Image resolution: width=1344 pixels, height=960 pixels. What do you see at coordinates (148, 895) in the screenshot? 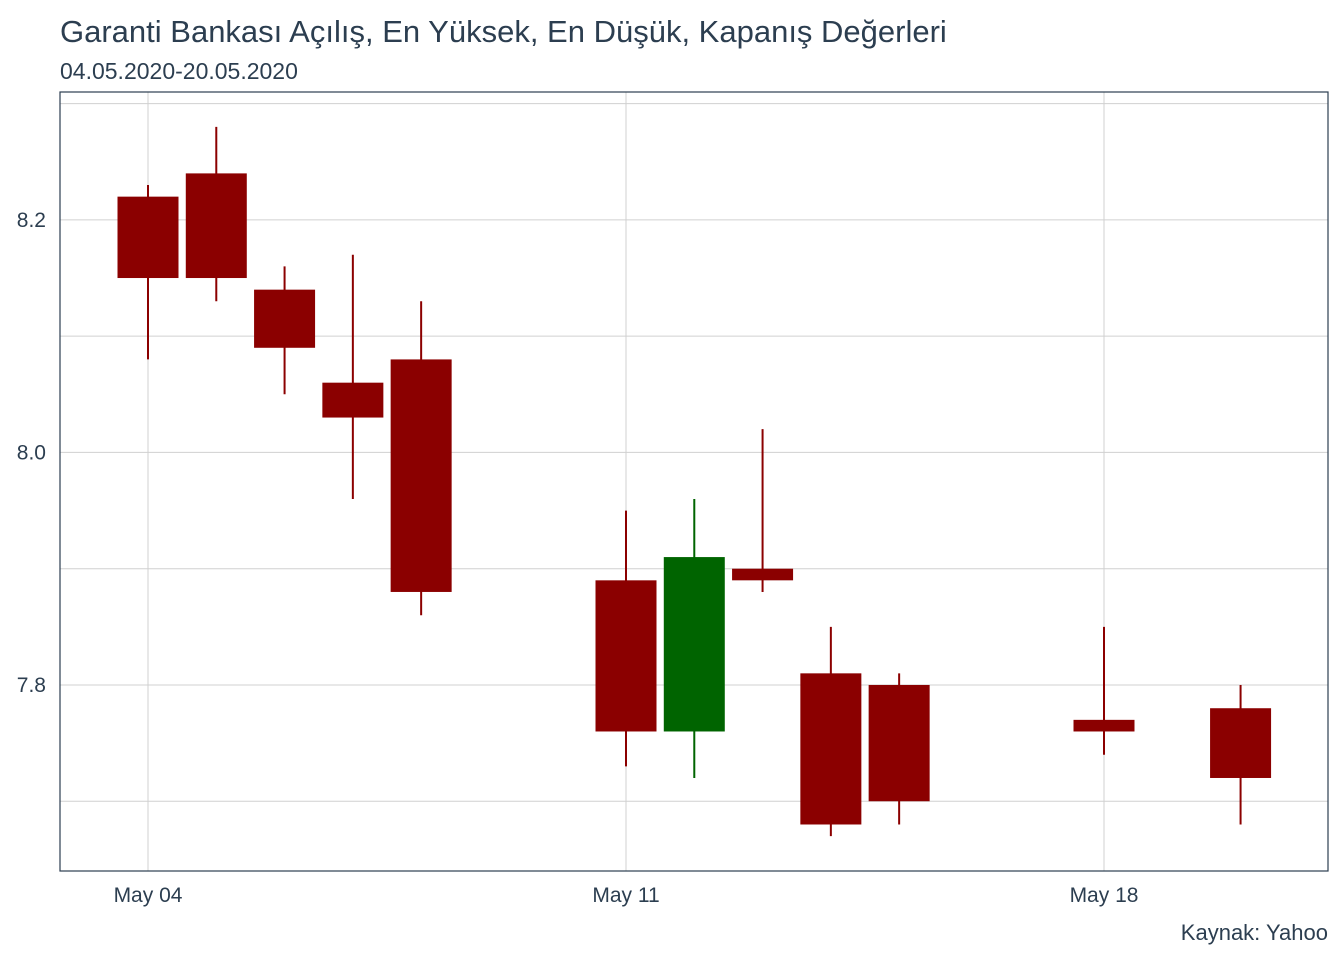
I see `x-tick-label: May 04` at bounding box center [148, 895].